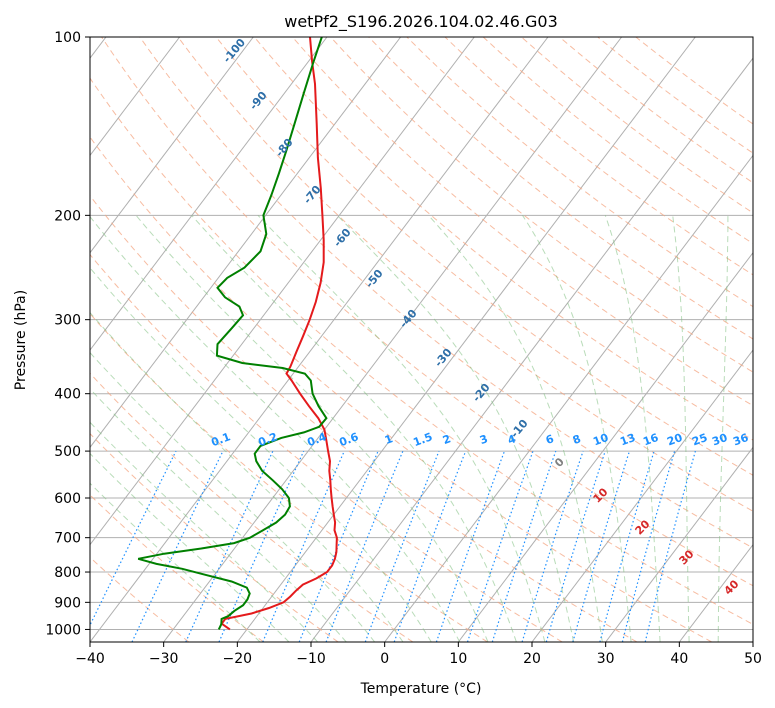  Describe the element at coordinates (284, 148) in the screenshot. I see `dry-adiabat-label: -80` at that location.